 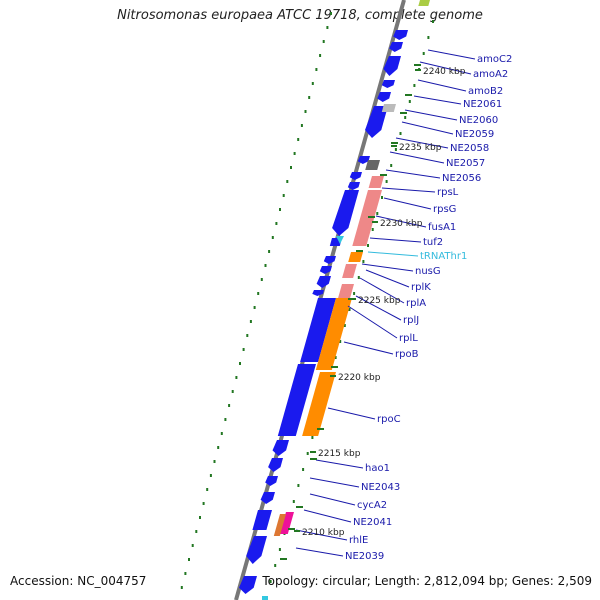 What do you see at coordinates (482, 104) in the screenshot?
I see `gene-label-ne2061: NE2061` at bounding box center [482, 104].